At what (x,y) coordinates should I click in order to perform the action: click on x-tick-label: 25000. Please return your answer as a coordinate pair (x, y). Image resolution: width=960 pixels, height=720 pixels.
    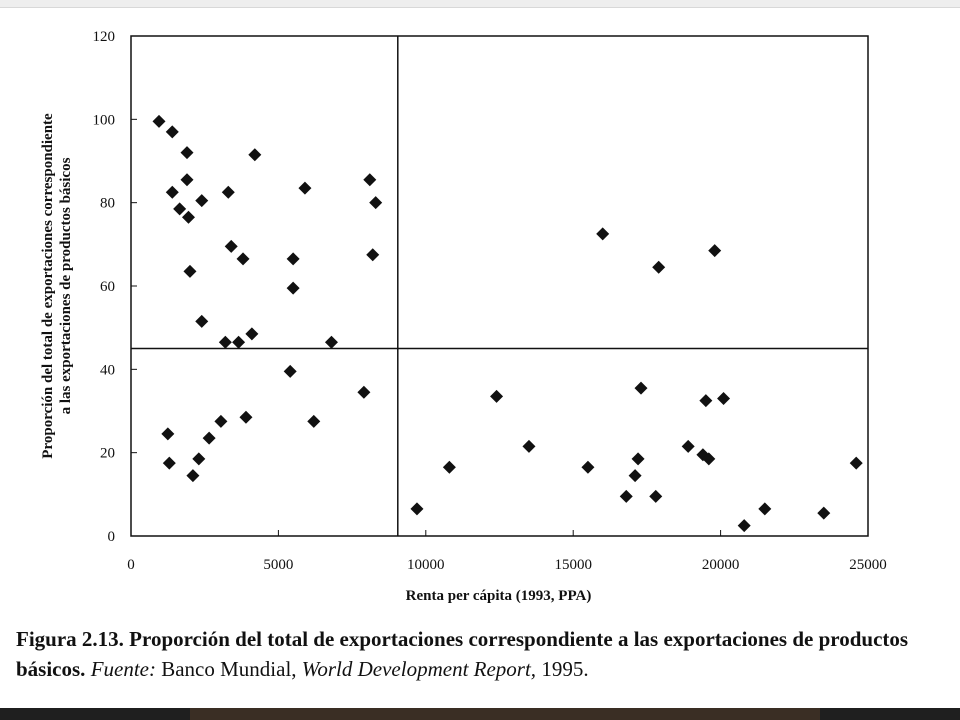
    Looking at the image, I should click on (868, 565).